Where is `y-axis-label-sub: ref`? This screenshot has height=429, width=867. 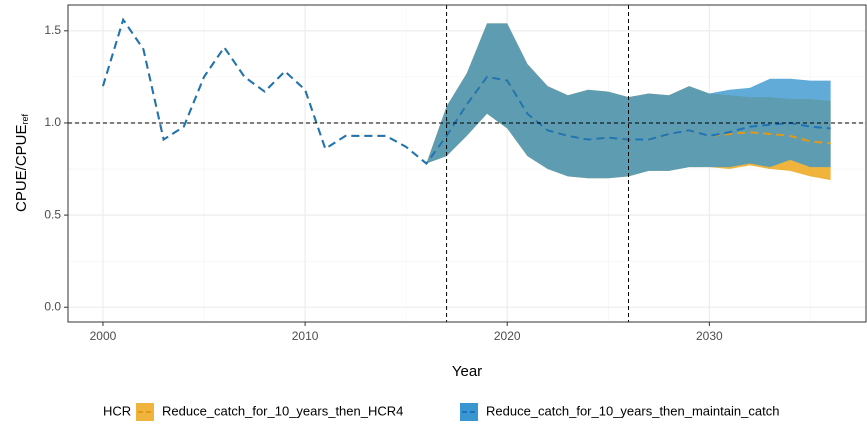
y-axis-label-sub: ref is located at coordinates (25, 118).